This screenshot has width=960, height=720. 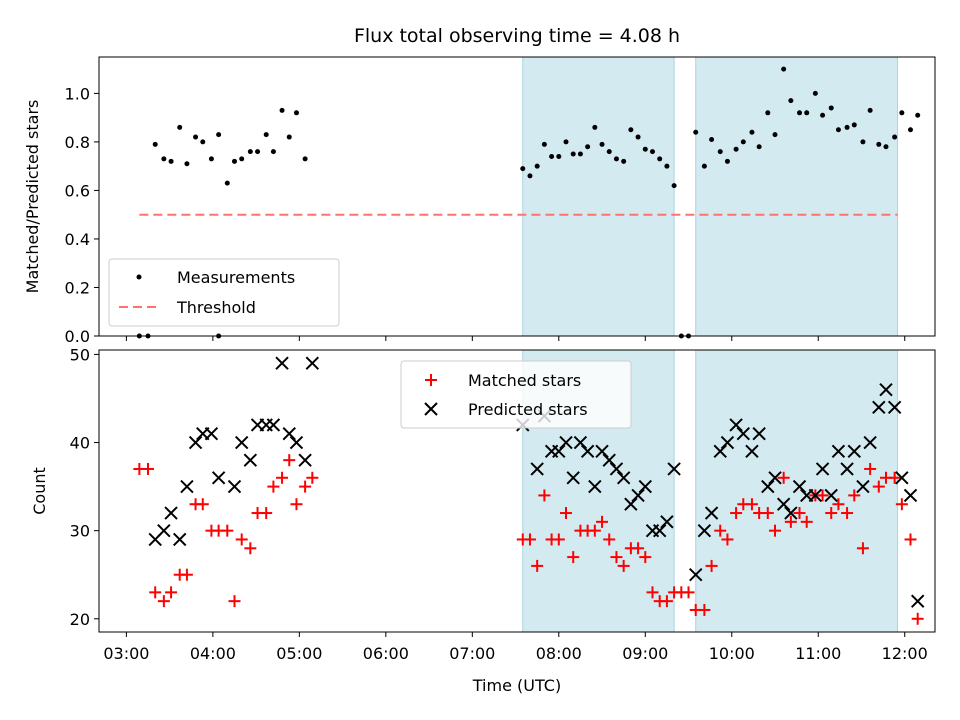 What do you see at coordinates (77, 142) in the screenshot?
I see `top-y-tick-label: 0.8` at bounding box center [77, 142].